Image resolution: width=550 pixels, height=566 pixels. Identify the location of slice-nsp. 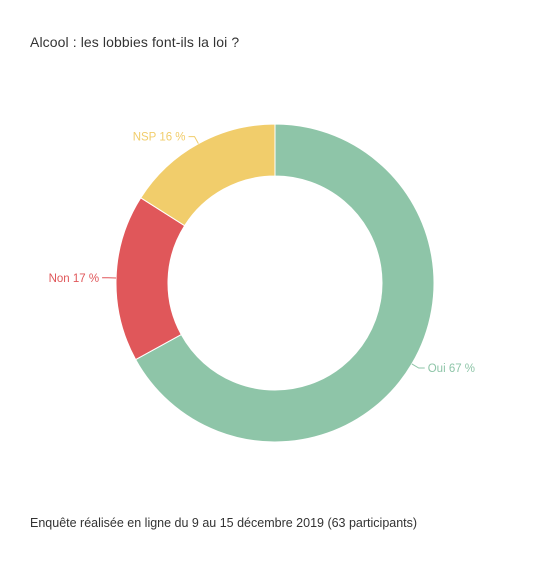
(208, 175).